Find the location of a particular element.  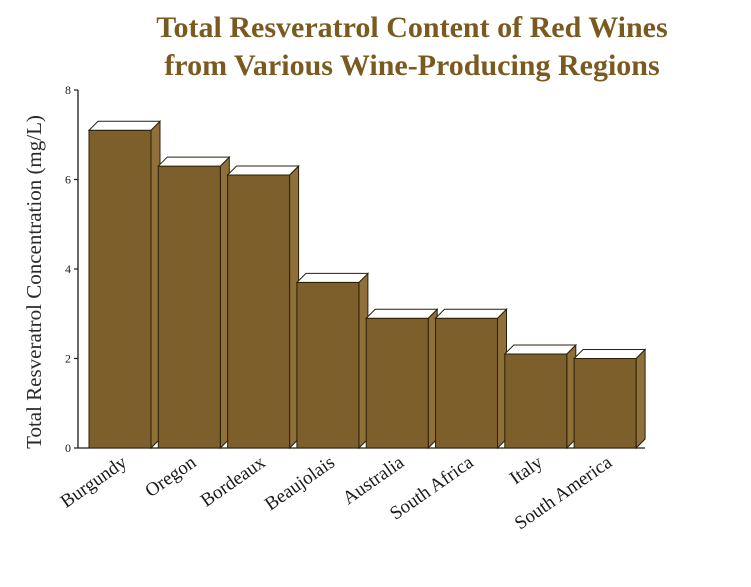

y-tick-label: 6 is located at coordinates (68, 180).